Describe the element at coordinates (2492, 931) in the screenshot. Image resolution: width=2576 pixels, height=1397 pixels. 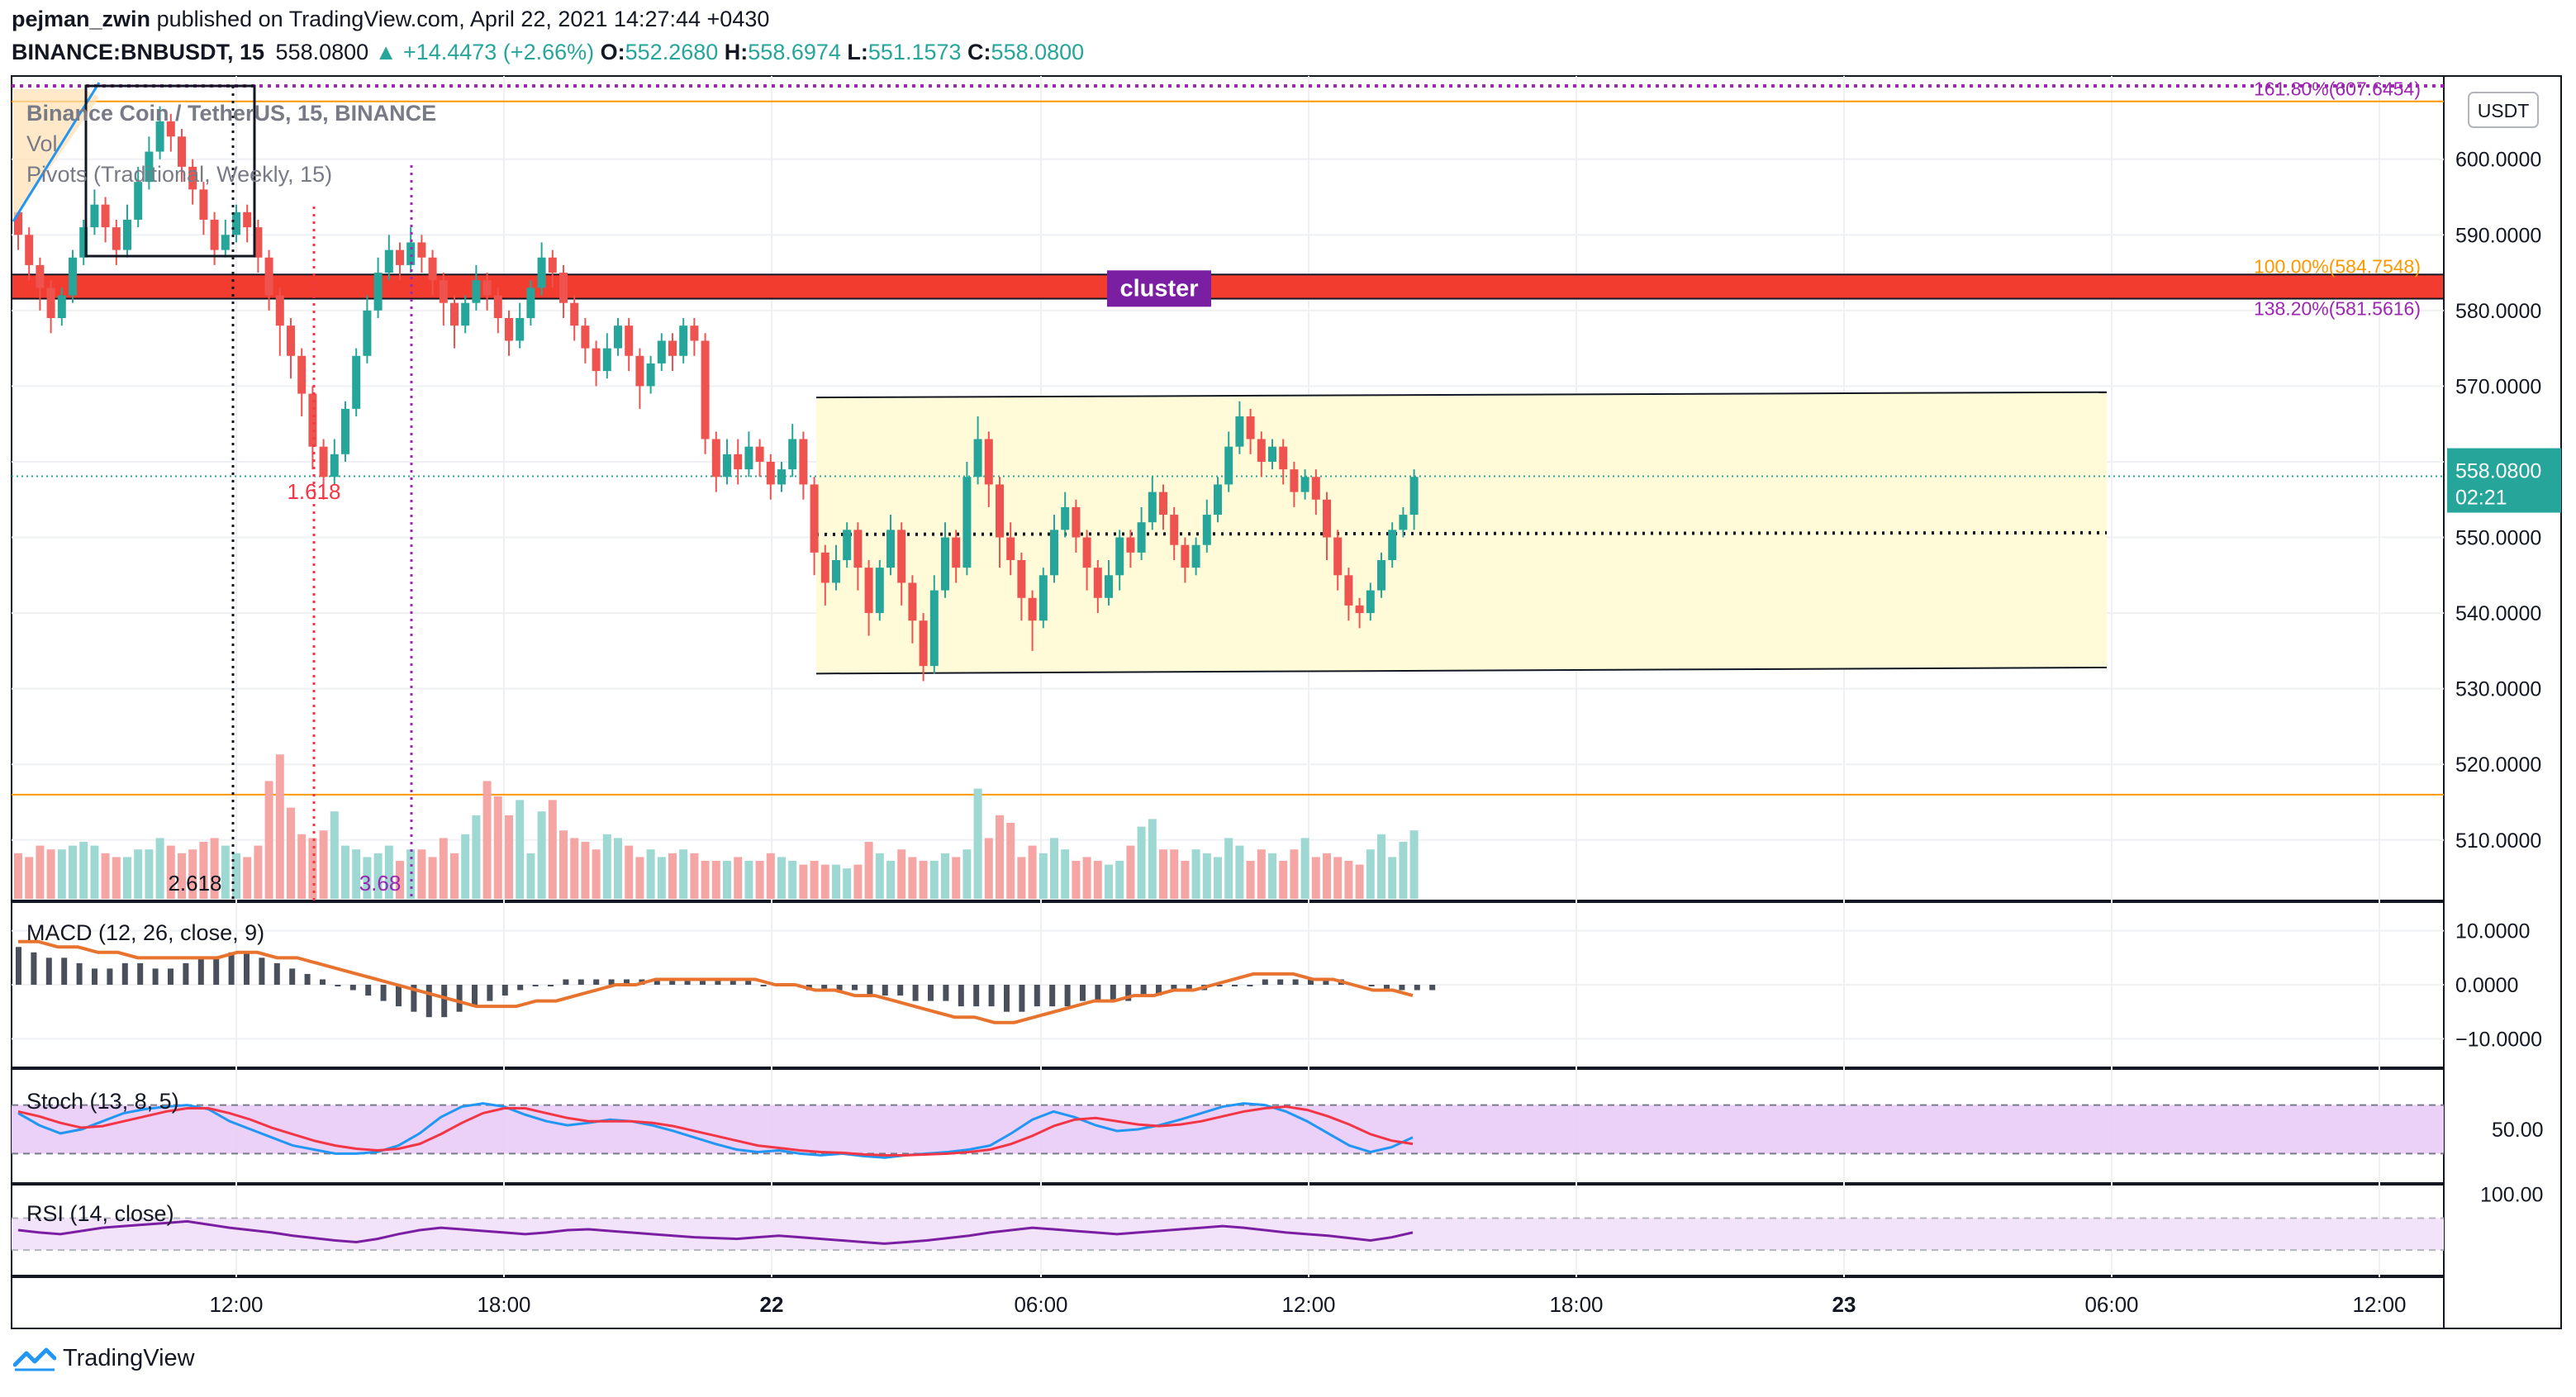
I see `macd-tick-label: 10.0000` at that location.